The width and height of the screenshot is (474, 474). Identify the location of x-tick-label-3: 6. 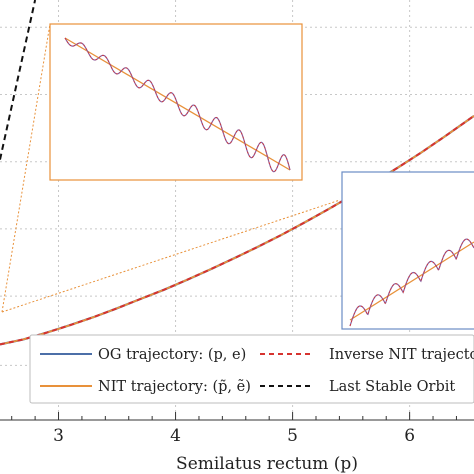
(409, 436).